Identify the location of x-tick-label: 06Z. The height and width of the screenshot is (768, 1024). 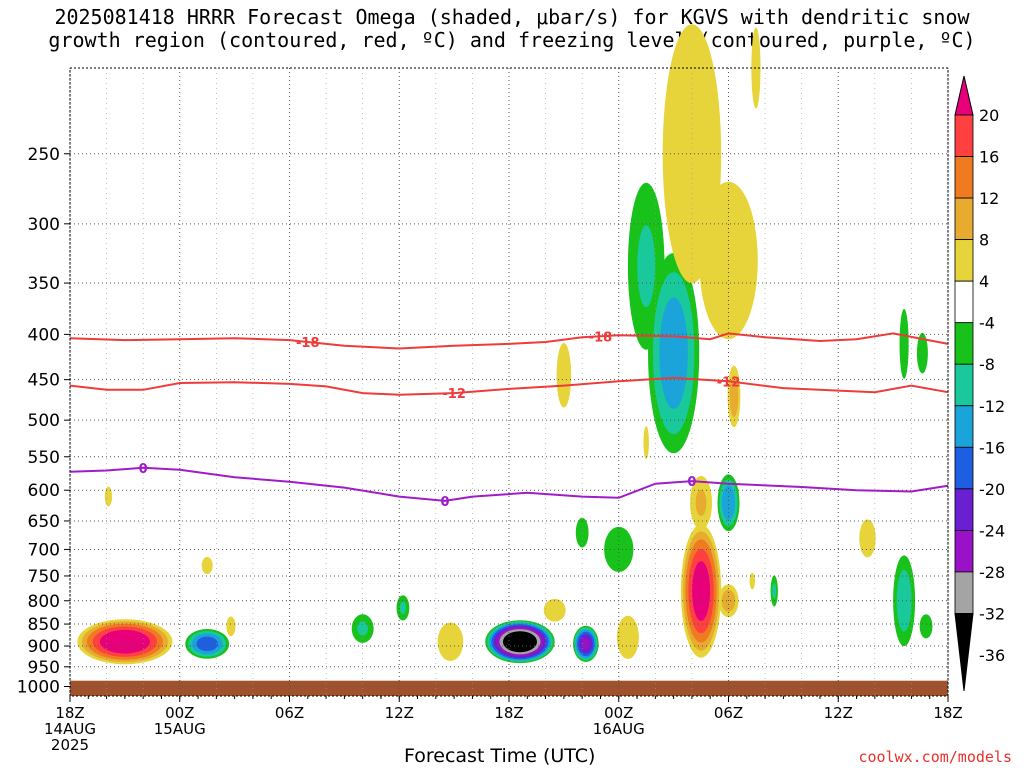
(728, 713).